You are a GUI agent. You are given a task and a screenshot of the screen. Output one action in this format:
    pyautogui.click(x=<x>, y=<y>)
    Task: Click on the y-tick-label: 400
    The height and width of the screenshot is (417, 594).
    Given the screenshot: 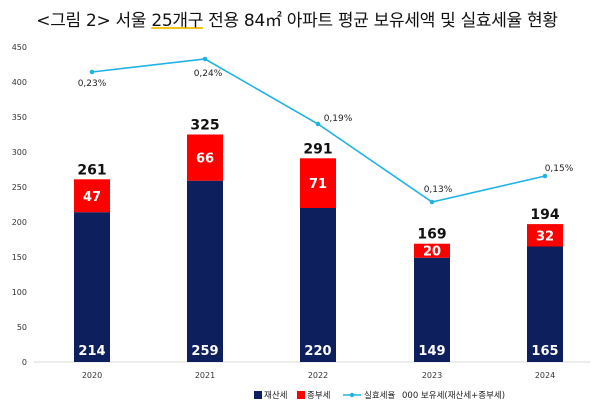 What is the action you would take?
    pyautogui.click(x=19, y=82)
    